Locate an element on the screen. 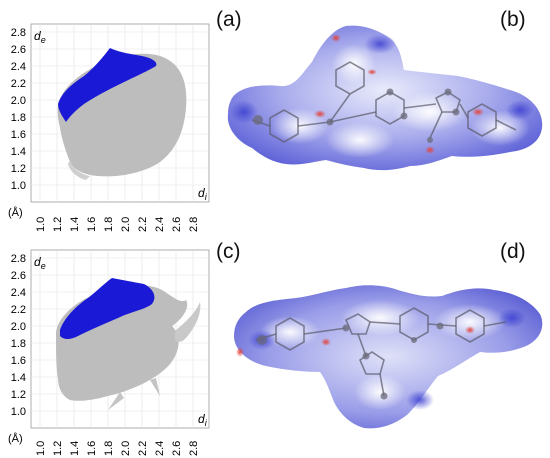 The width and height of the screenshot is (550, 458). molecule-skeleton is located at coordinates (381, 352).